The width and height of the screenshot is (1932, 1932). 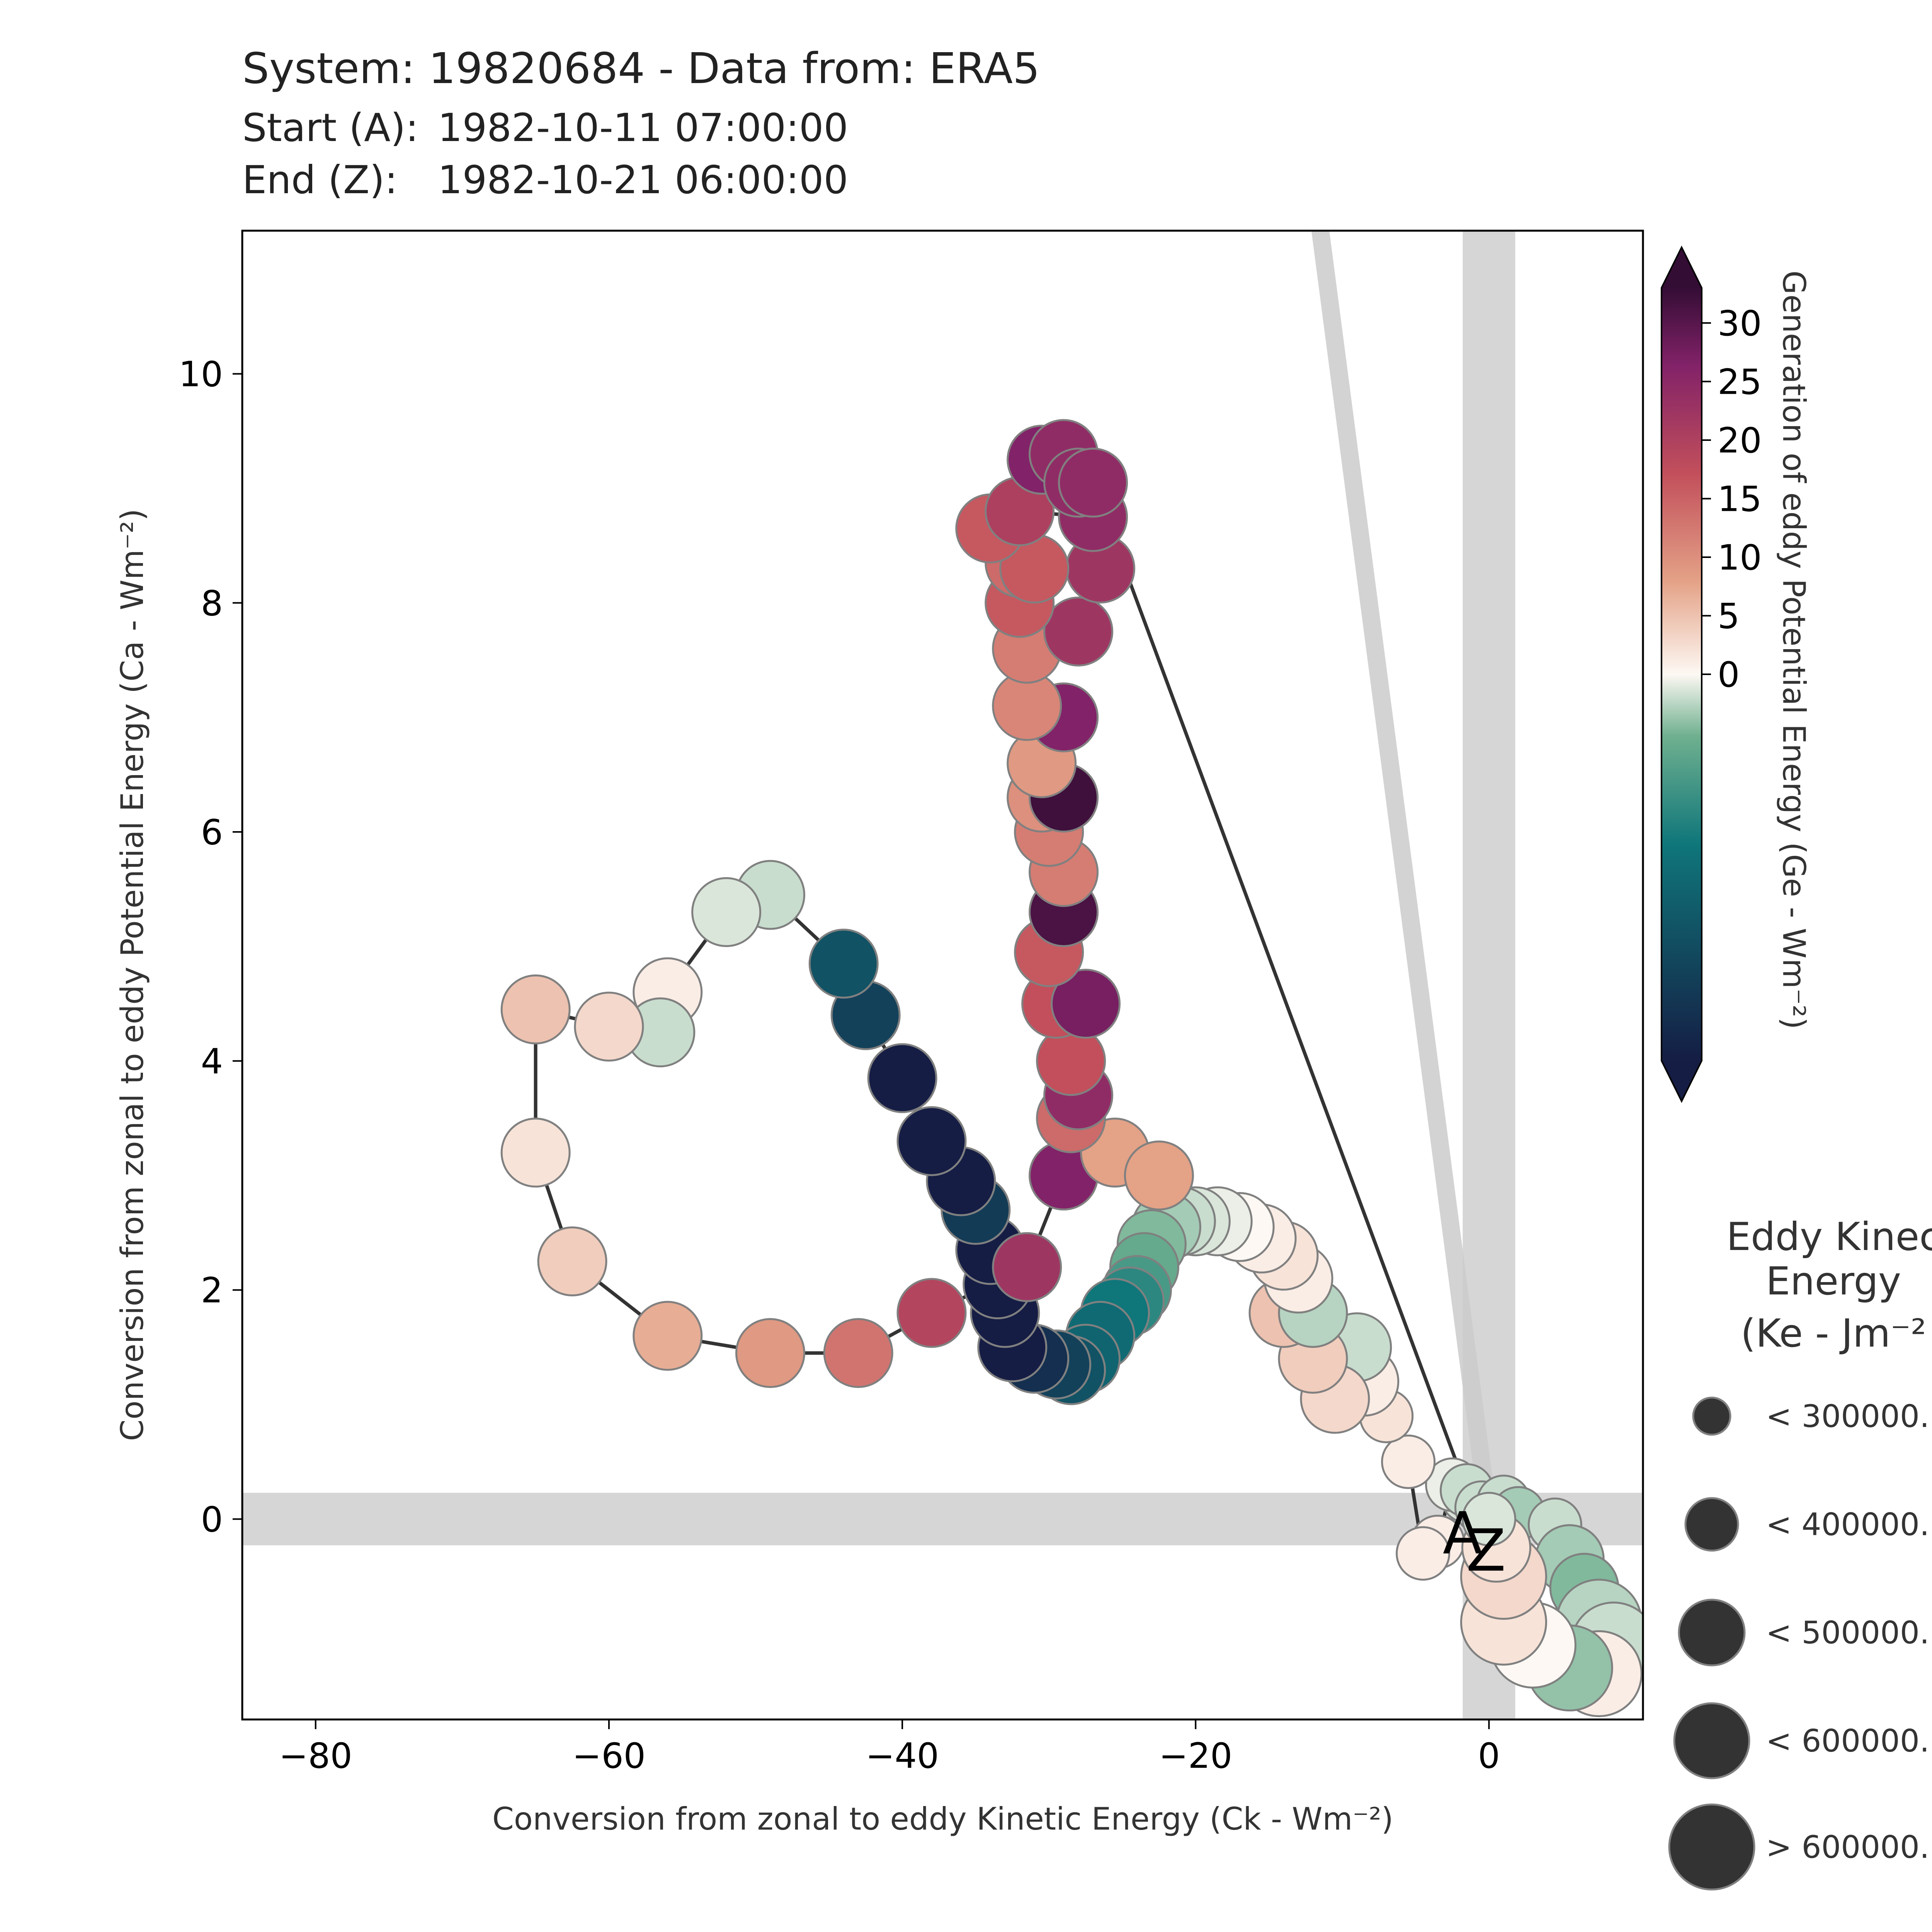 I want to click on x-axis: −80 −60 −40 −20 0, so click(x=890, y=1747).